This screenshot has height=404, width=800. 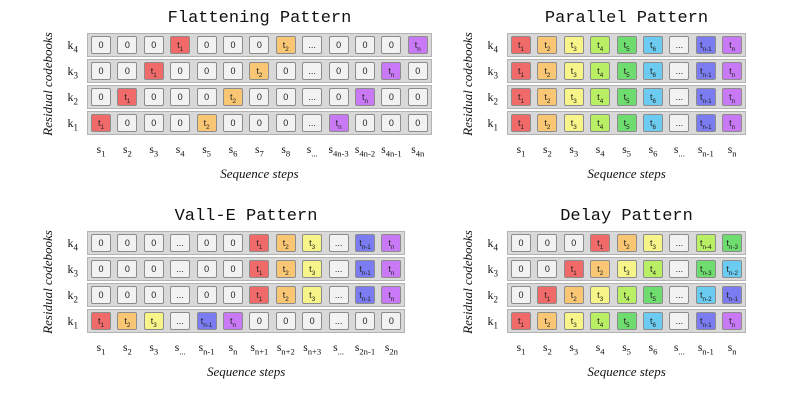 I want to click on token-cell: tn-2, so click(x=732, y=269).